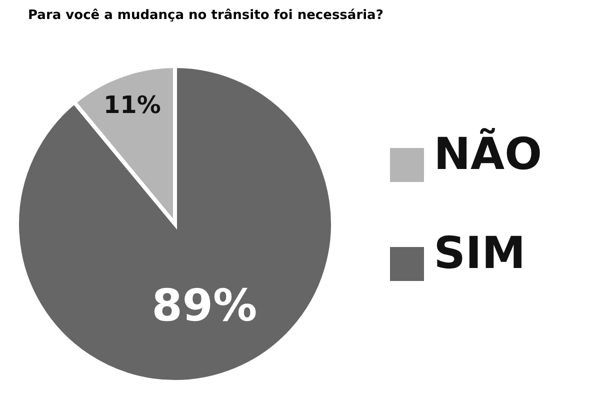 The height and width of the screenshot is (394, 590). I want to click on data-label: 89%, so click(205, 306).